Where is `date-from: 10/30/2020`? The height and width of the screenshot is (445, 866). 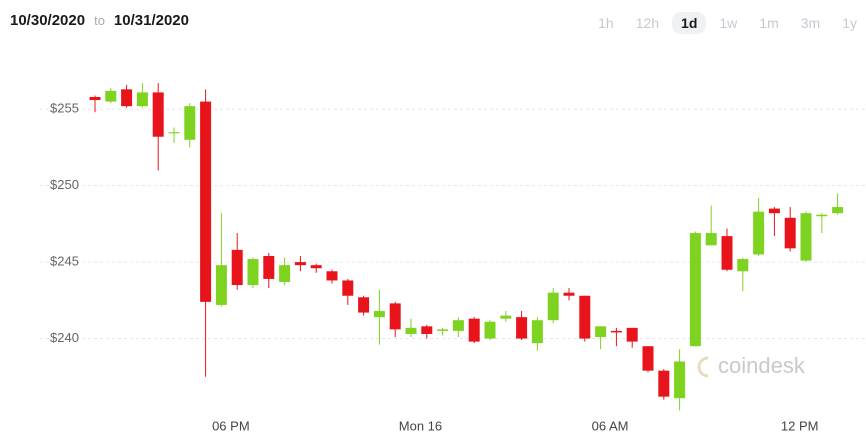 date-from: 10/30/2020 is located at coordinates (48, 20).